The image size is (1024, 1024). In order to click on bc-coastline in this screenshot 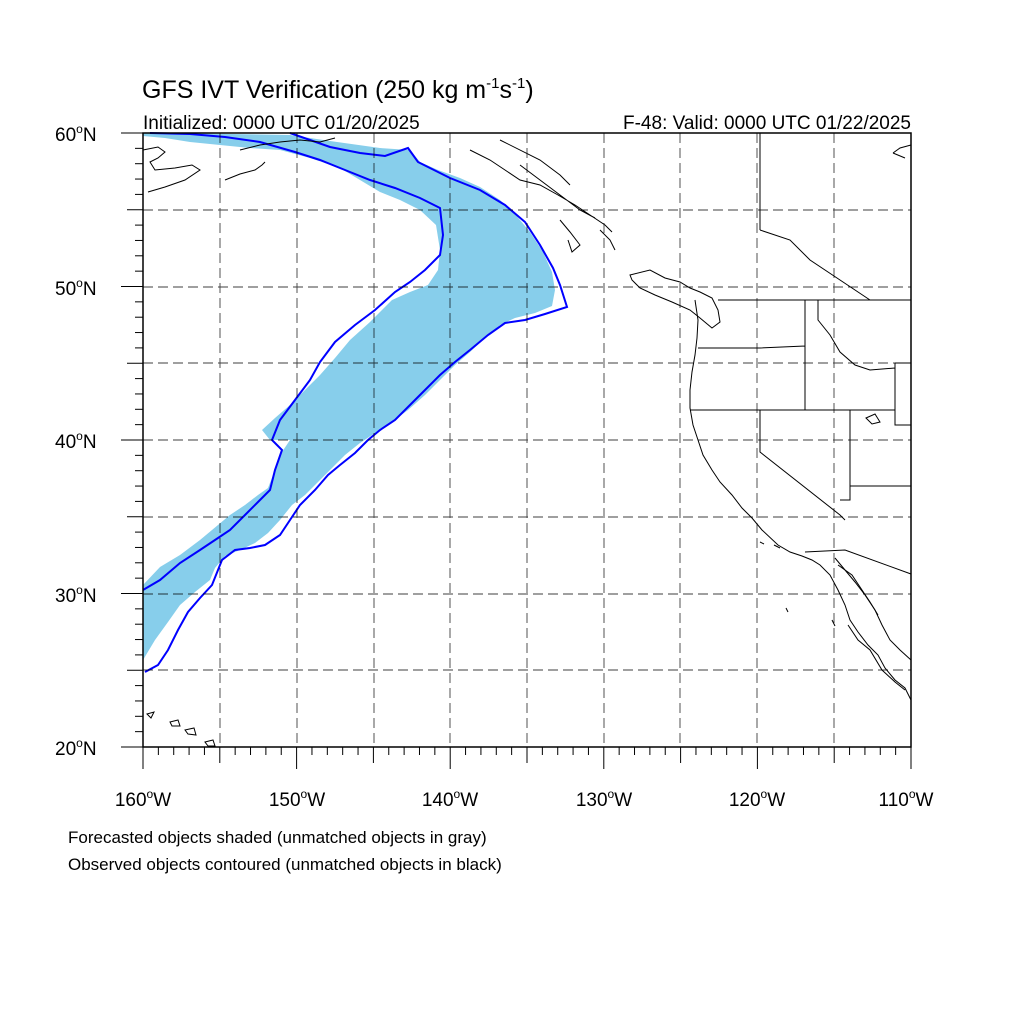, I will do `click(640, 274)`.